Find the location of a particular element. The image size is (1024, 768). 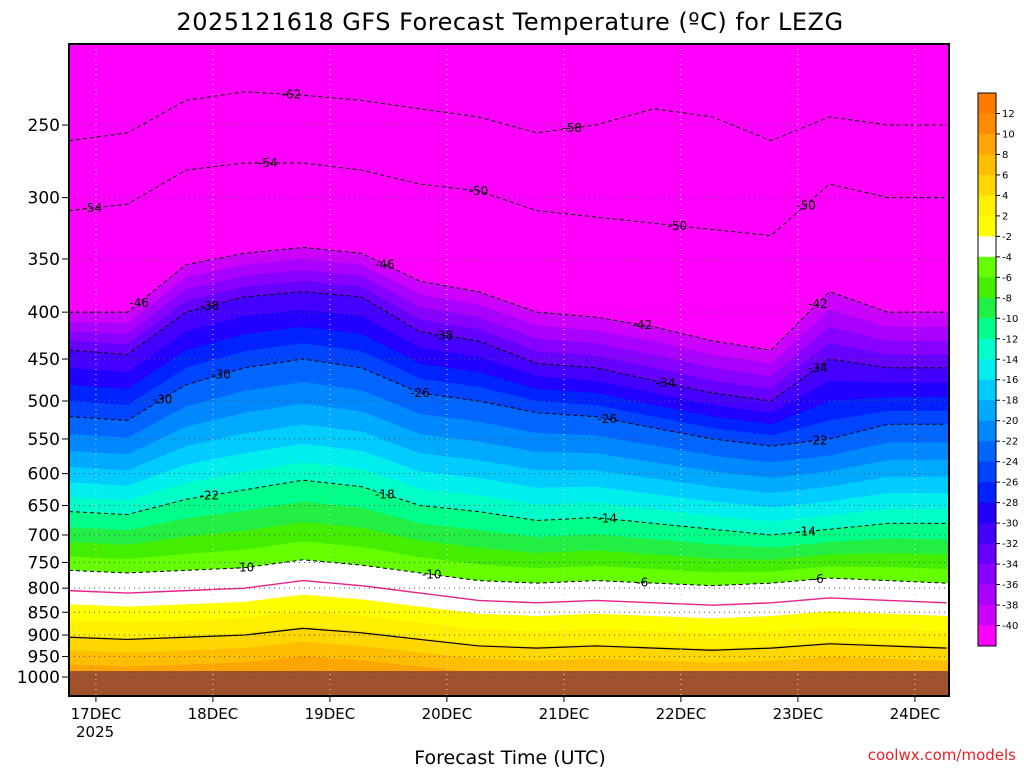

x-axis: 17DEC 18DEC 19DEC 20DEC 21DEC 22DEC 23DEC 24DEC is located at coordinates (505, 709).